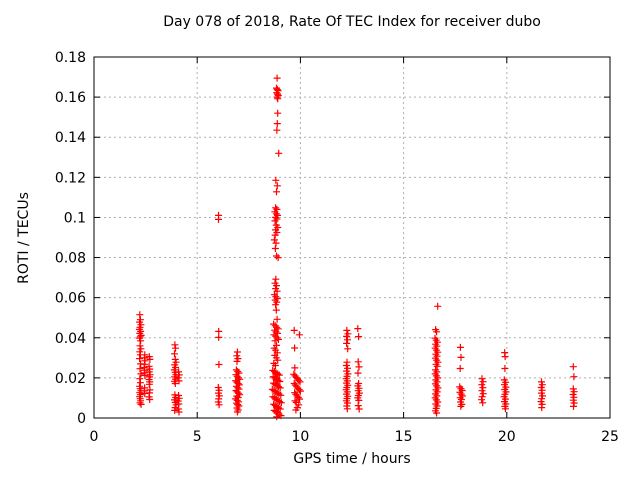 The height and width of the screenshot is (480, 640). I want to click on y-tick-label: 0.1, so click(75, 218).